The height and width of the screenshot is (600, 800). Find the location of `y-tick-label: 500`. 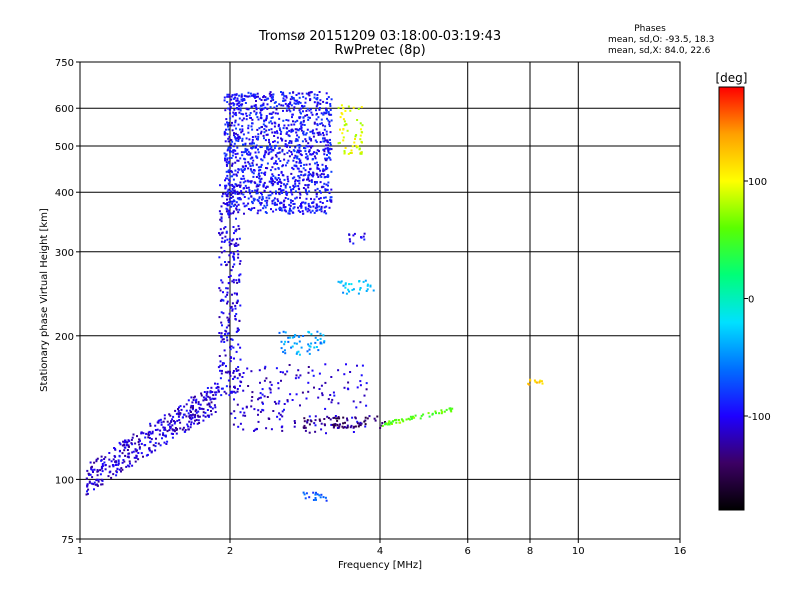

y-tick-label: 500 is located at coordinates (64, 147).